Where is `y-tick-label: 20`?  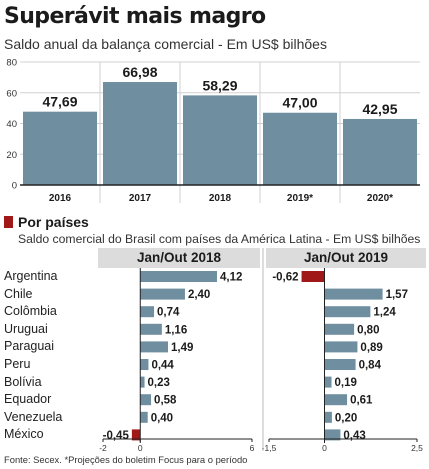
y-tick-label: 20 is located at coordinates (11, 155).